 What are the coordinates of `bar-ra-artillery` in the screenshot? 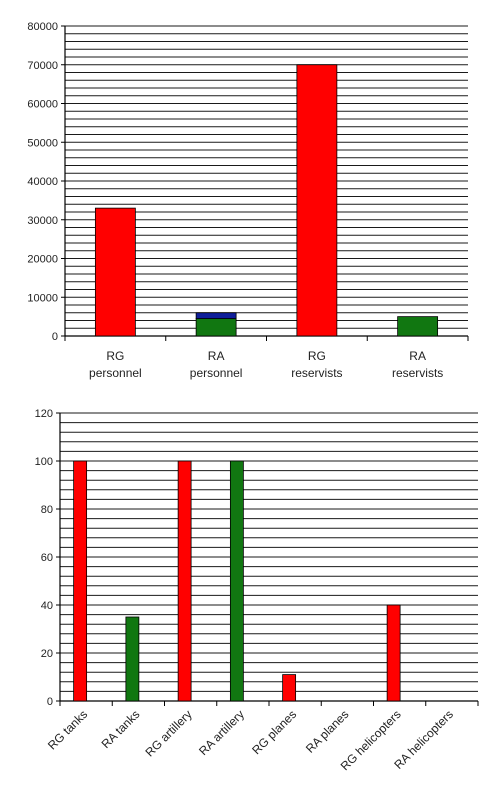 It's located at (236, 581).